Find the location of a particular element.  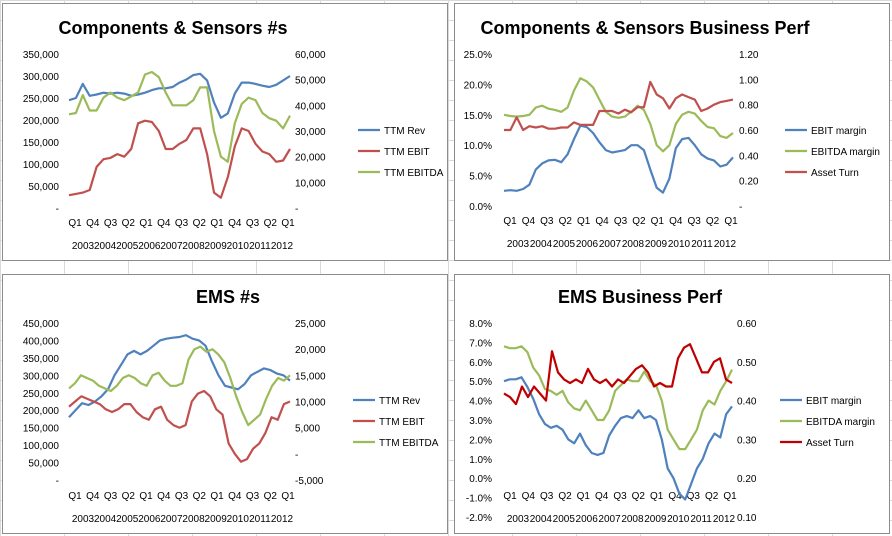

y-right-tick-label: 0.60 is located at coordinates (747, 324).